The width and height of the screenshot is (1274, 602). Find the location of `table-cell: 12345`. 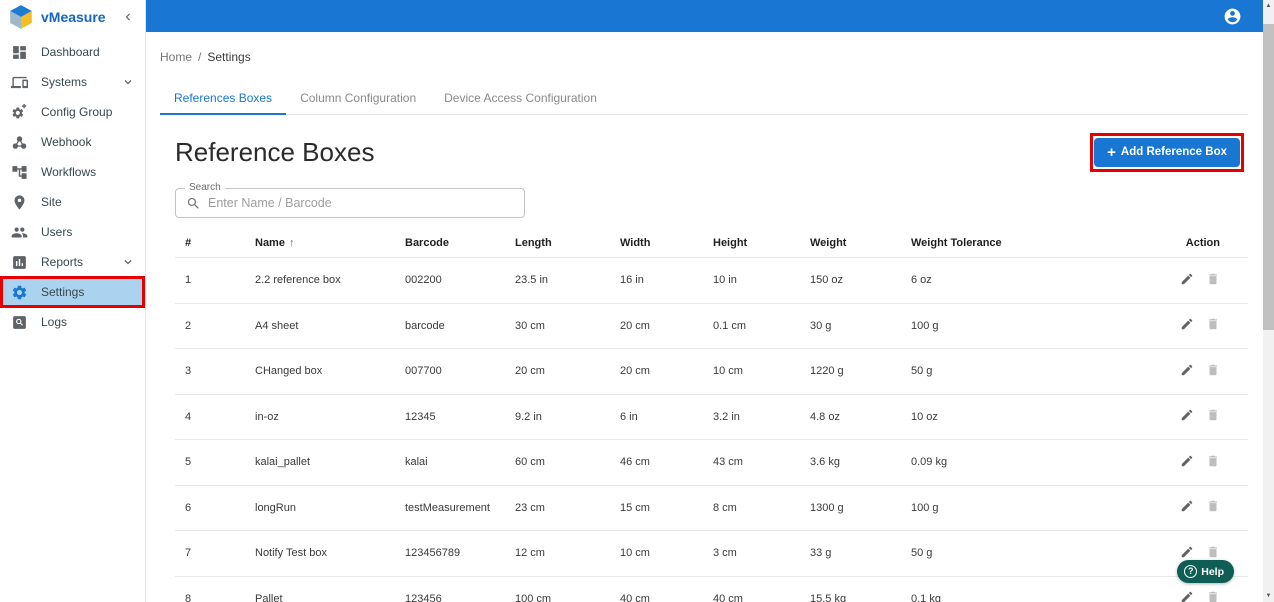

table-cell: 12345 is located at coordinates (420, 416).